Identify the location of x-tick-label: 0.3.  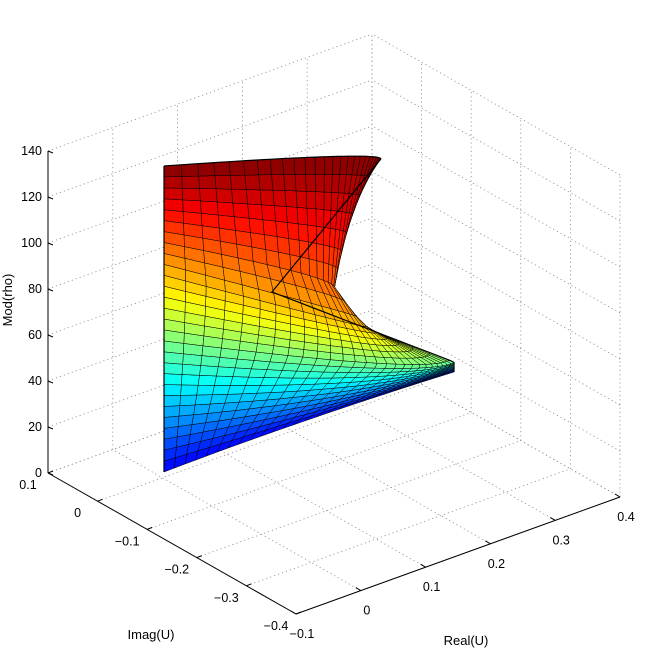
(561, 540).